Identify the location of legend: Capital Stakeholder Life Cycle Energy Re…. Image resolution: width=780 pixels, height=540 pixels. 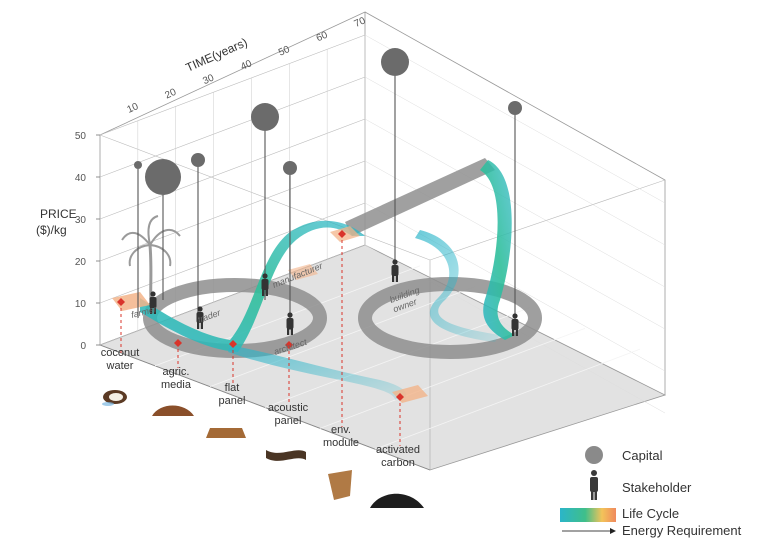
(651, 492).